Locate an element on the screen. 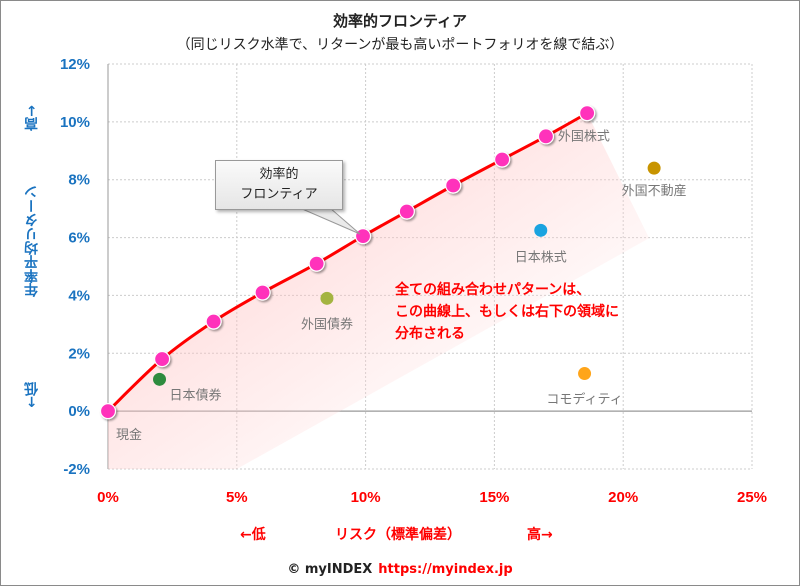  y-axis-title: 年率平均リターン is located at coordinates (32, 241).